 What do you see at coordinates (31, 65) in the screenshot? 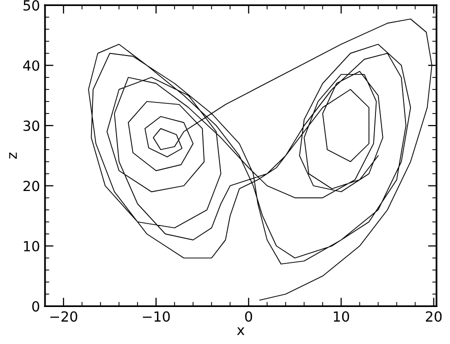
I see `y-tick-label: 40` at bounding box center [31, 65].